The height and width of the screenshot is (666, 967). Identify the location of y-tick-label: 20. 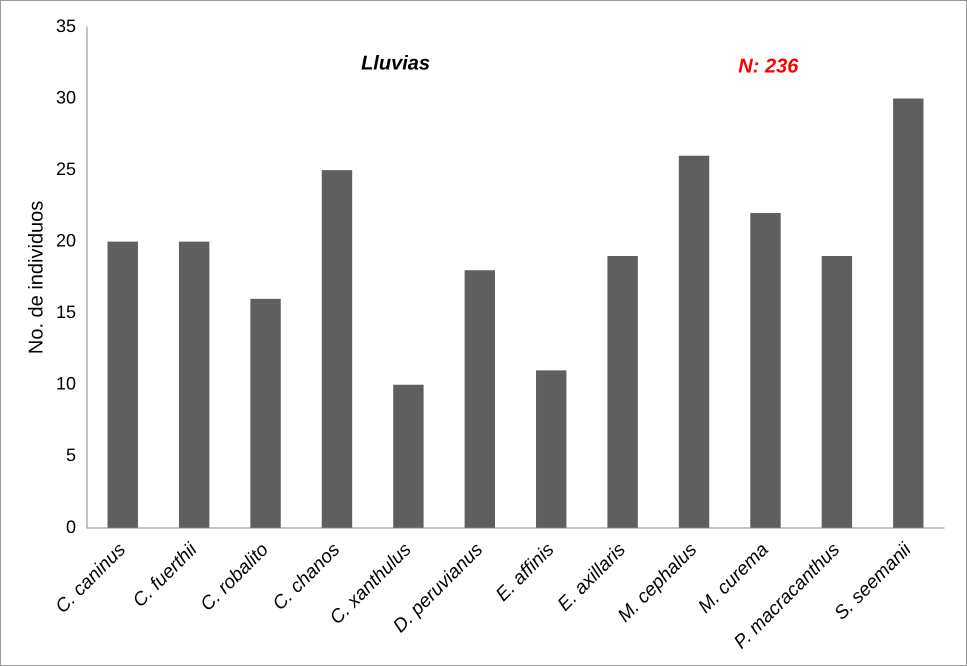
(66, 240).